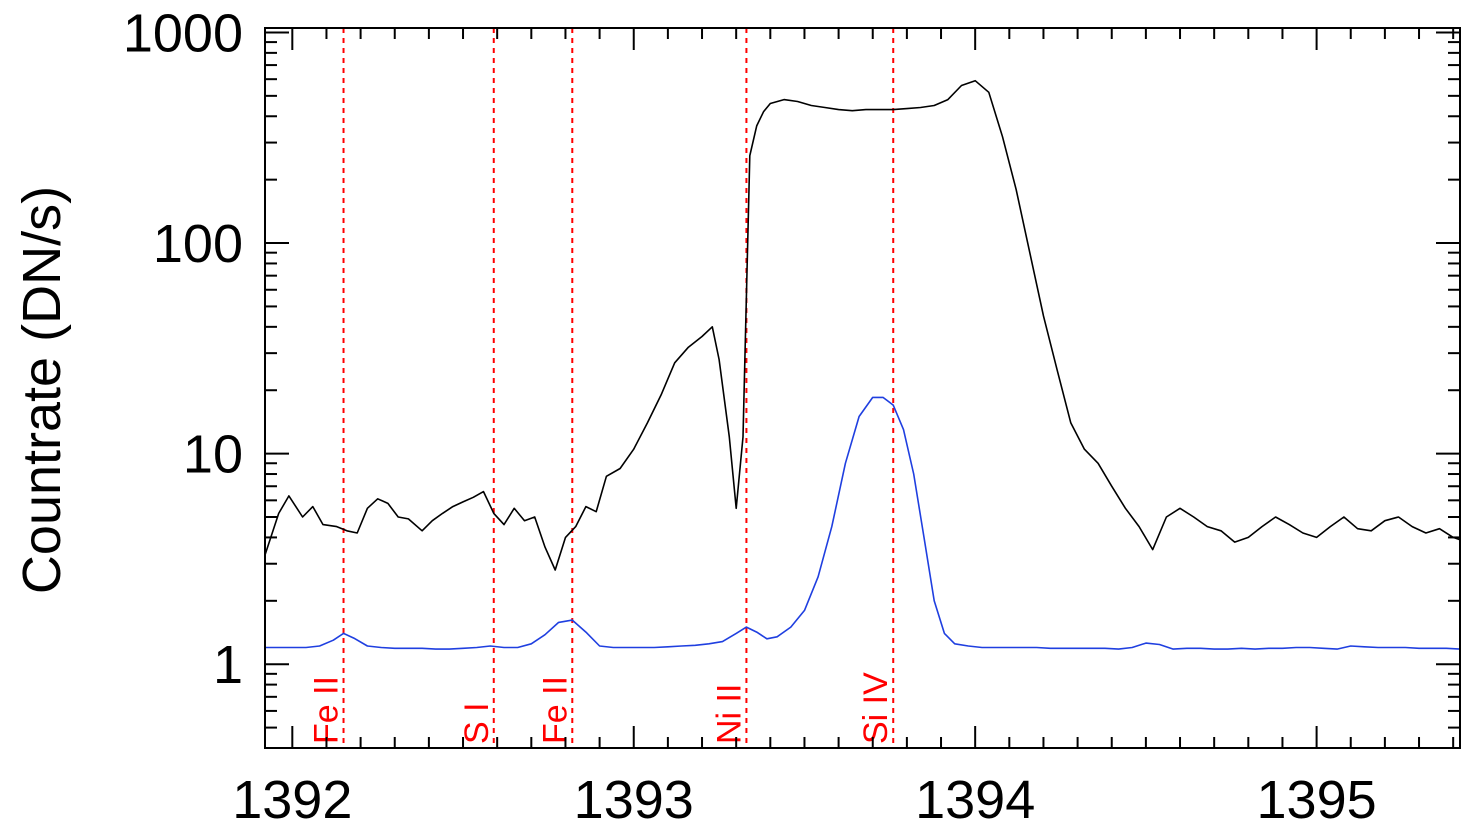 The height and width of the screenshot is (838, 1478). What do you see at coordinates (183, 33) in the screenshot?
I see `y-tick-label: 1000` at bounding box center [183, 33].